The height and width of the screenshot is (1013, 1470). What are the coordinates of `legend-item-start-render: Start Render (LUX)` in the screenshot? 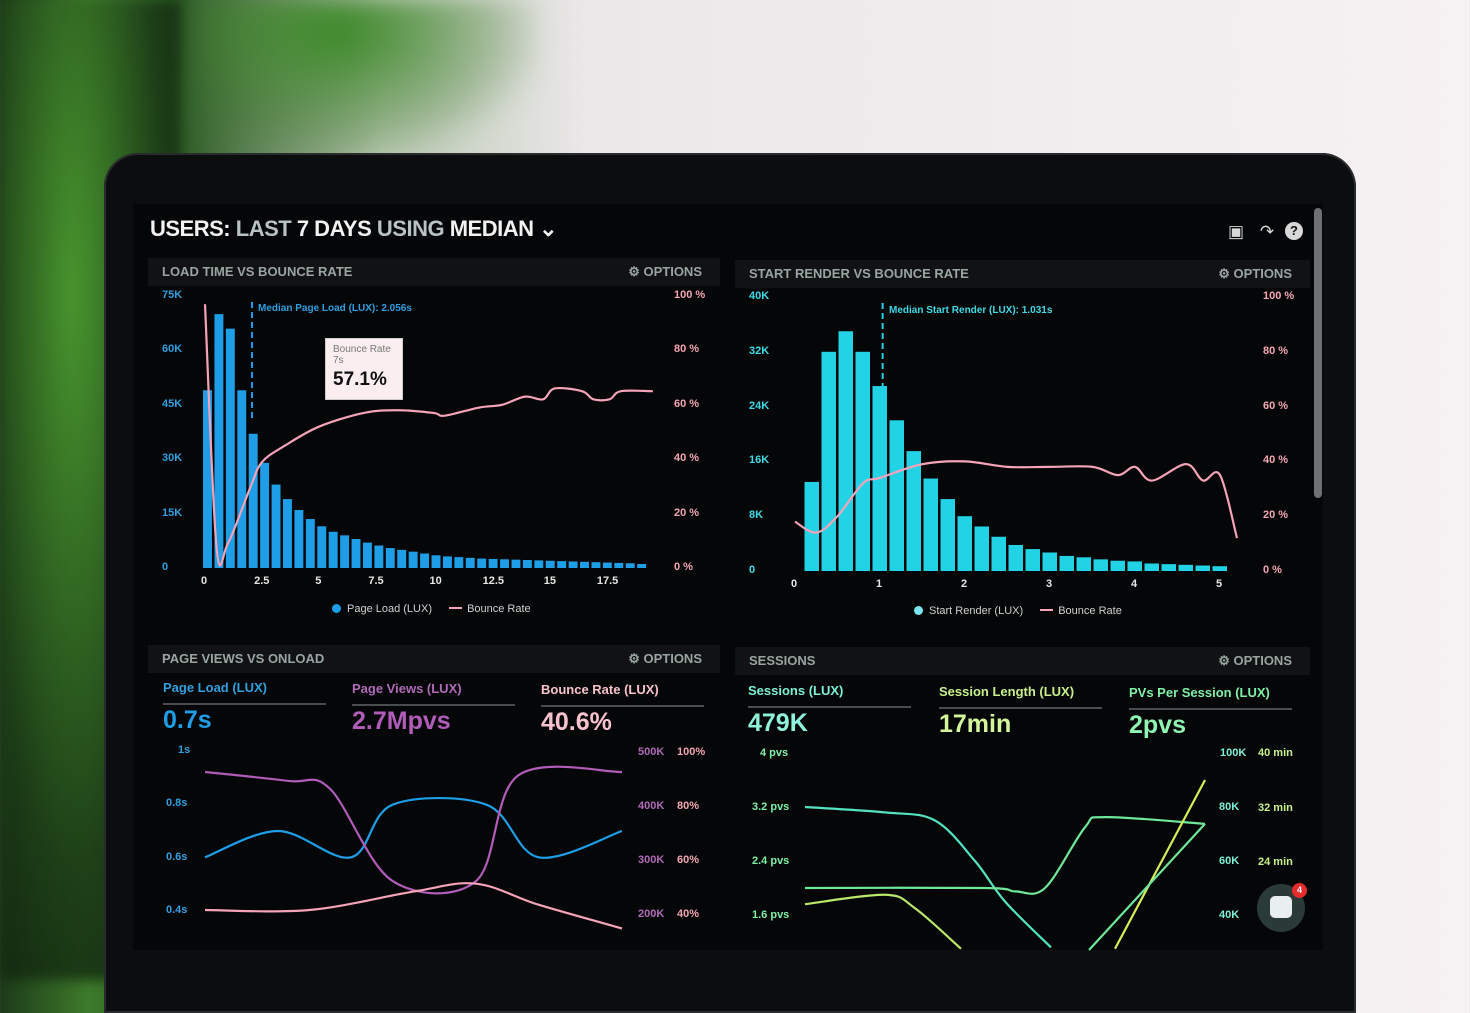 It's located at (968, 611).